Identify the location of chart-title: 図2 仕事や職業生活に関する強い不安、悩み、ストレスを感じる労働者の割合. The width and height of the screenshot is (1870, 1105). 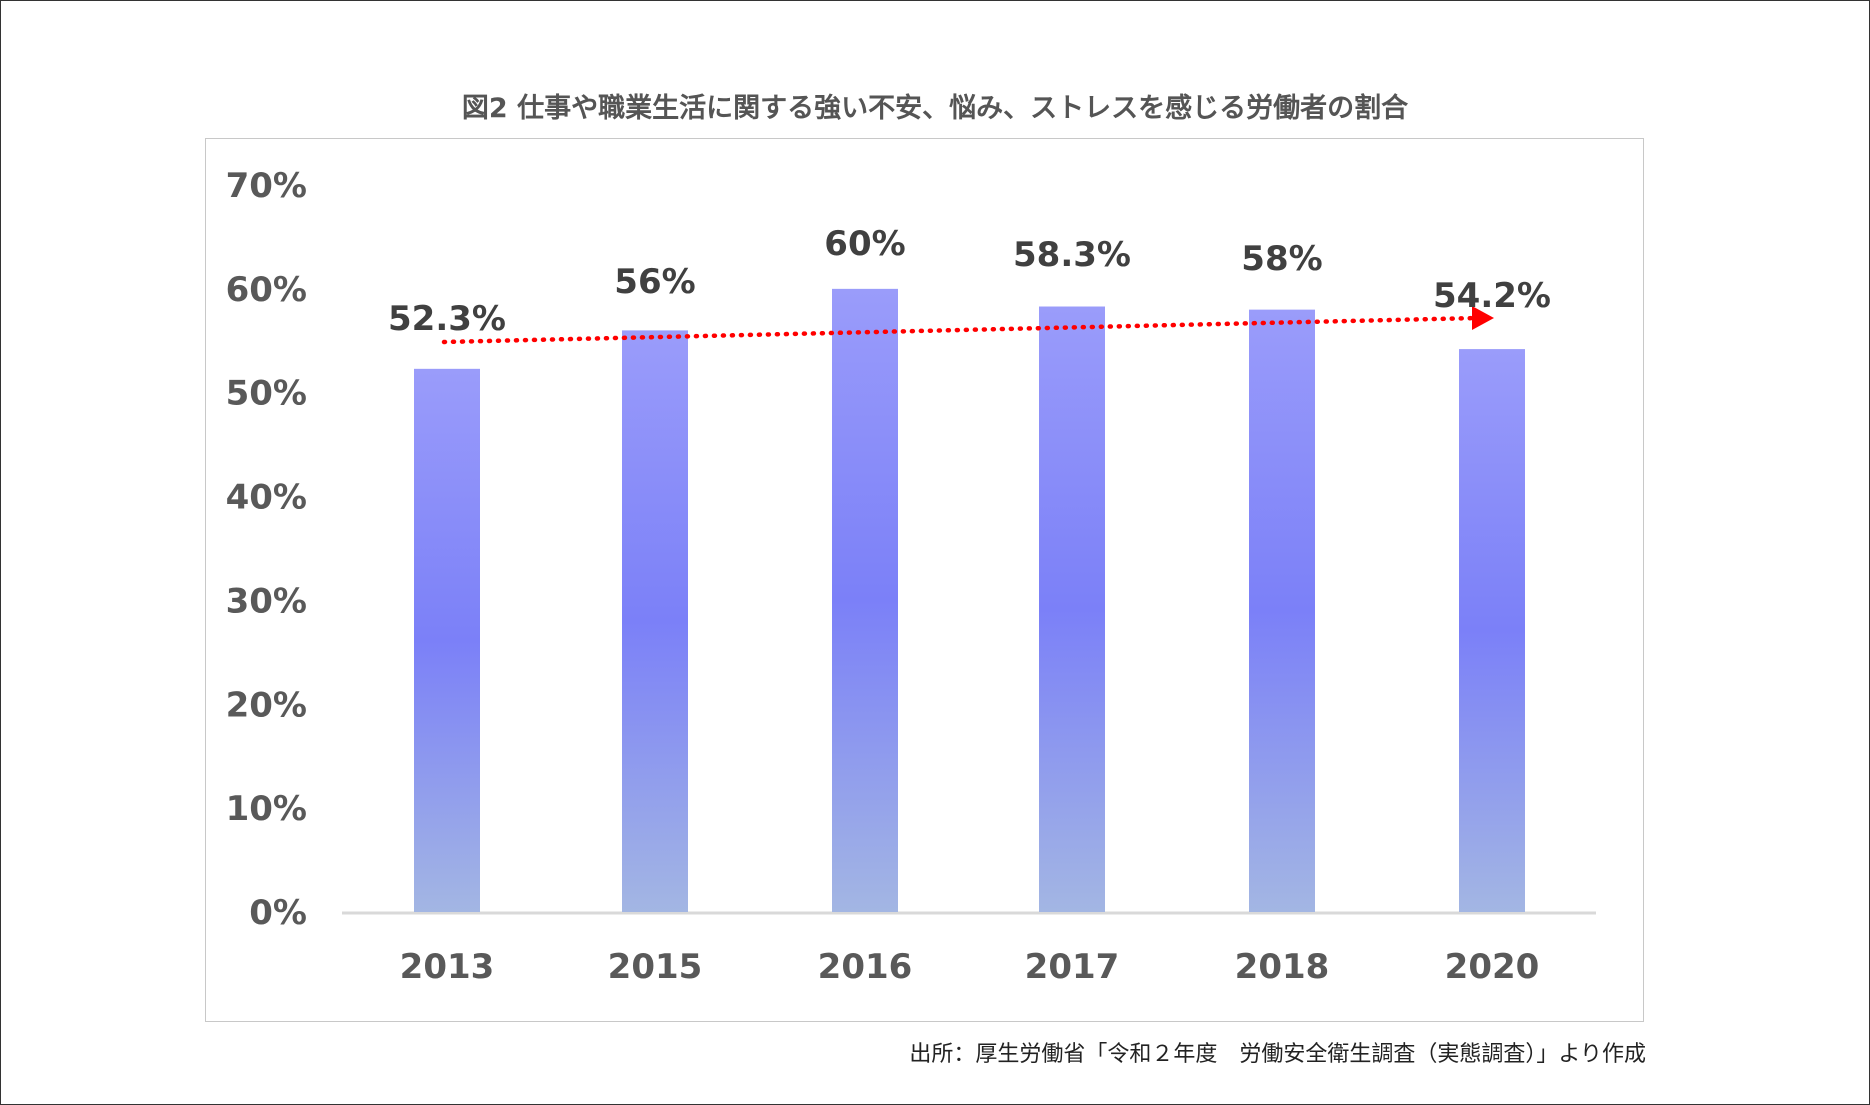
(935, 108).